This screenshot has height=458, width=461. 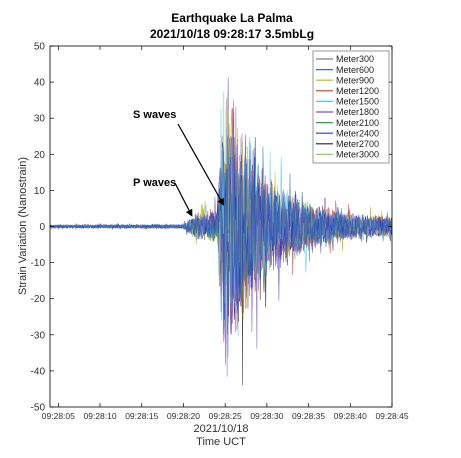 I want to click on y-tick-label: 0, so click(x=42, y=227).